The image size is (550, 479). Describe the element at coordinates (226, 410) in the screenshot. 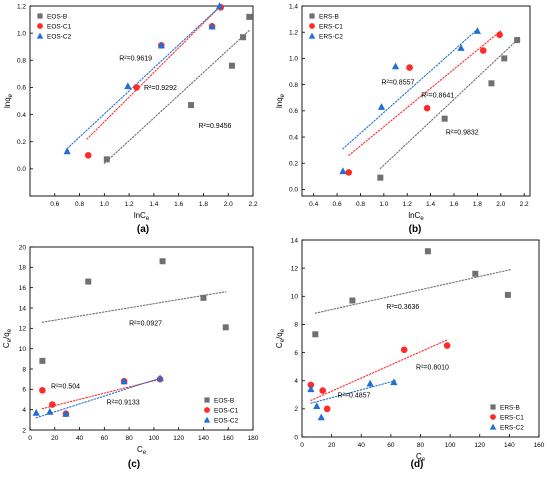

I see `legend-label: EOS-C1` at that location.